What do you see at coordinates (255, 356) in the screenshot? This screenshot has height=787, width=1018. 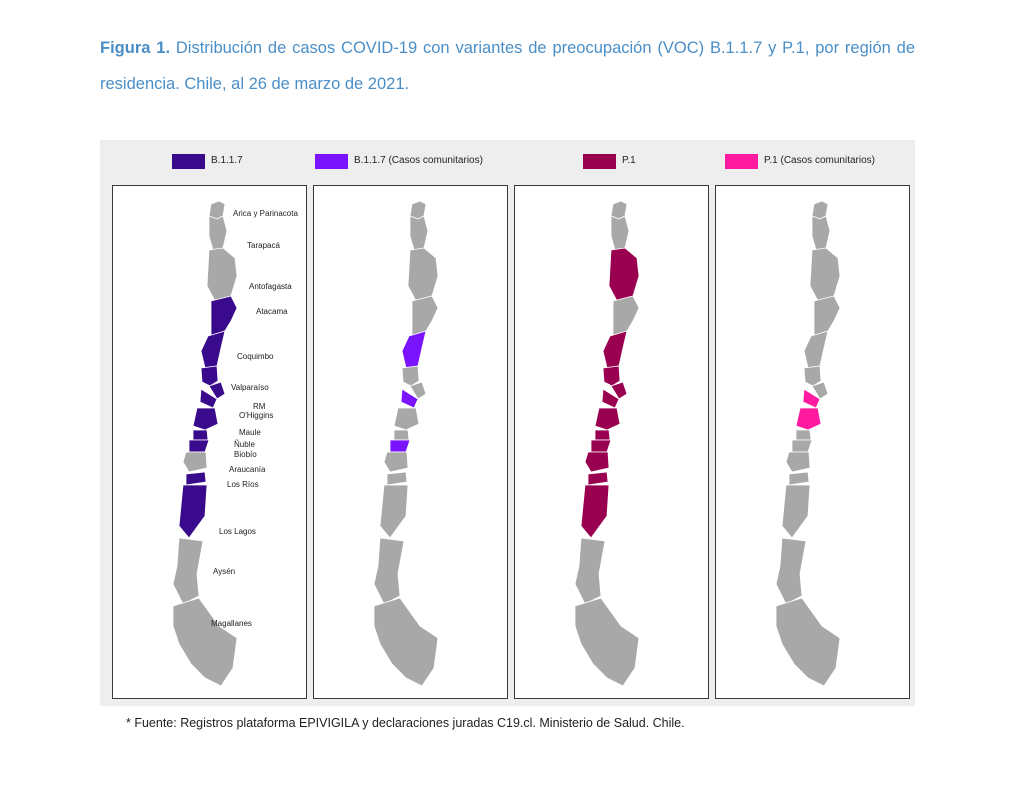 I see `region-label: Coquimbo` at bounding box center [255, 356].